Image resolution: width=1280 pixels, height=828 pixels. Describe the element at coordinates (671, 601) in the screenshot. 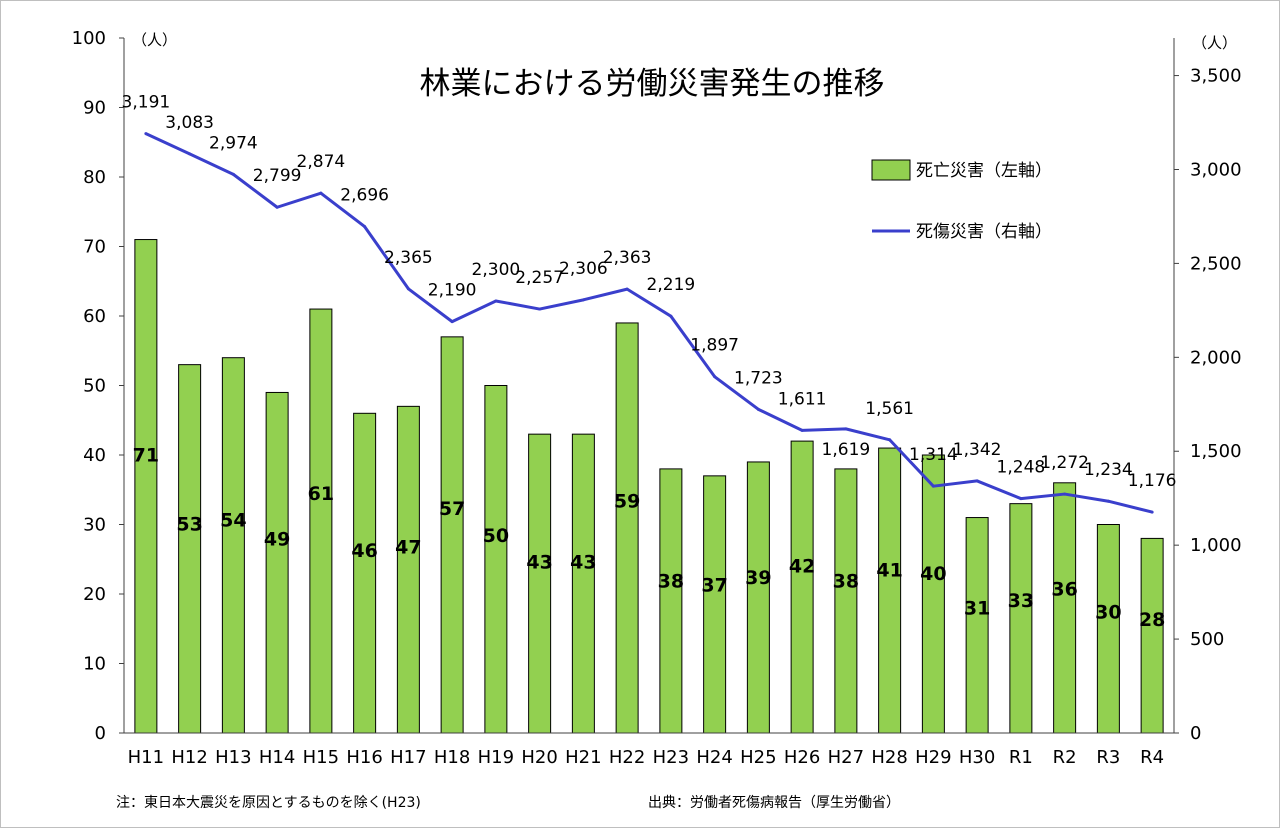

I see `bar-H23` at that location.